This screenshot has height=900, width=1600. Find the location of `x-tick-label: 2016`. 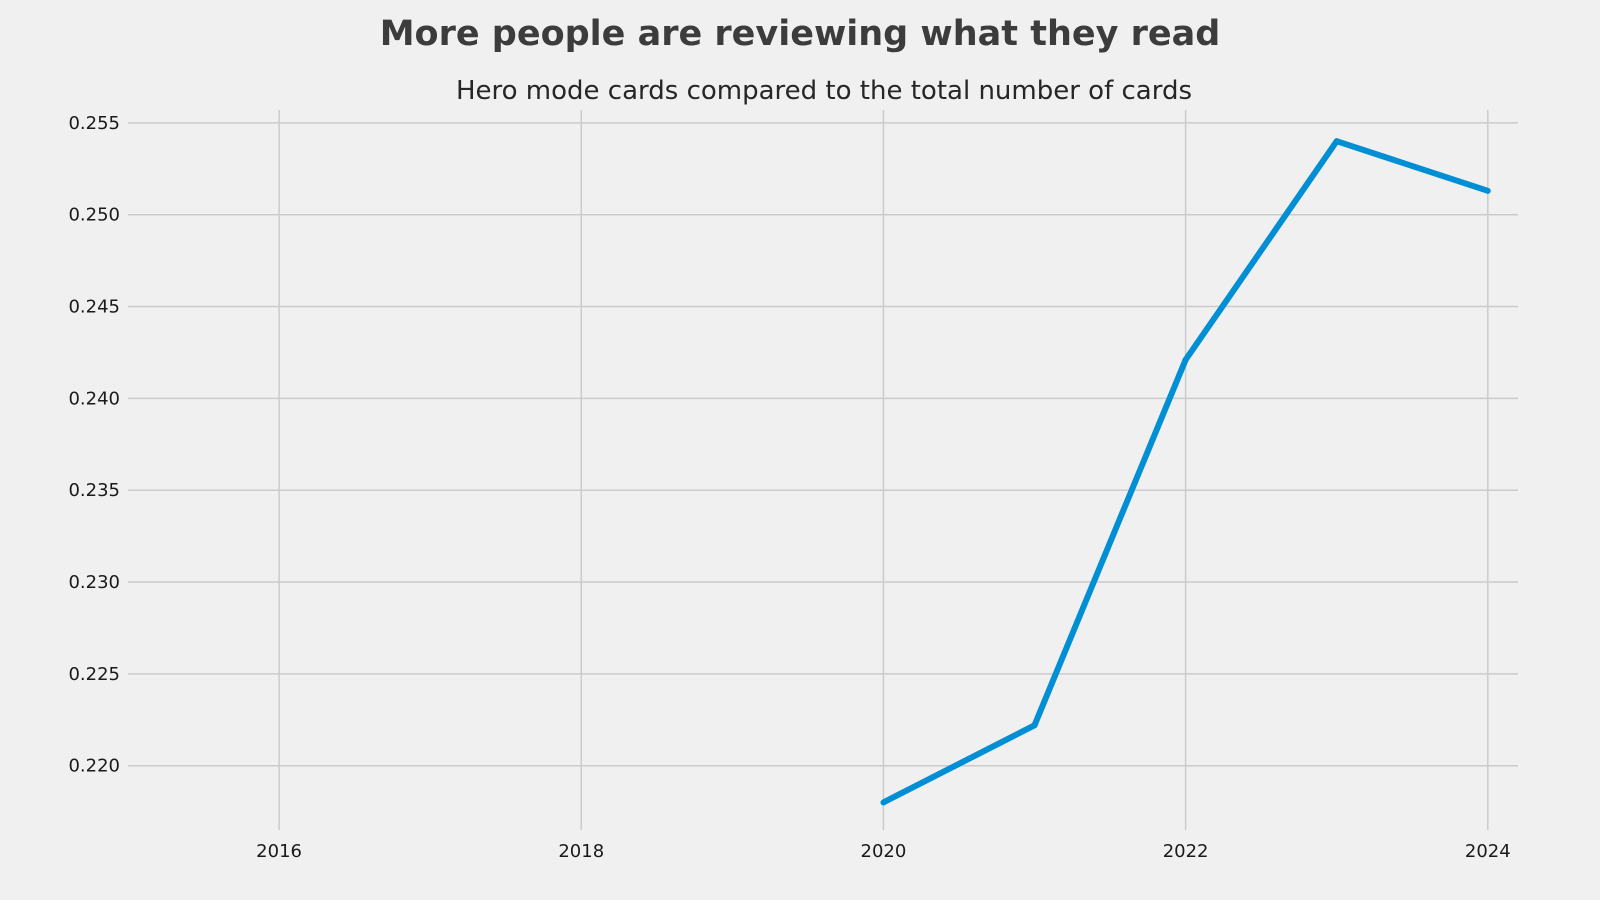

x-tick-label: 2016 is located at coordinates (279, 851).